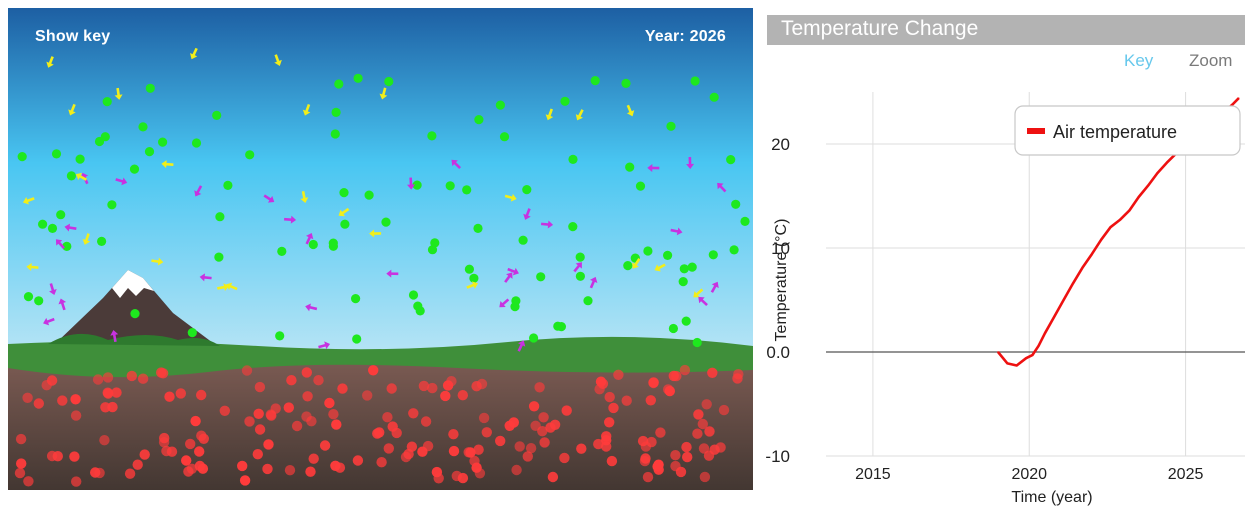  What do you see at coordinates (73, 36) in the screenshot?
I see `show-key-button: Show key` at bounding box center [73, 36].